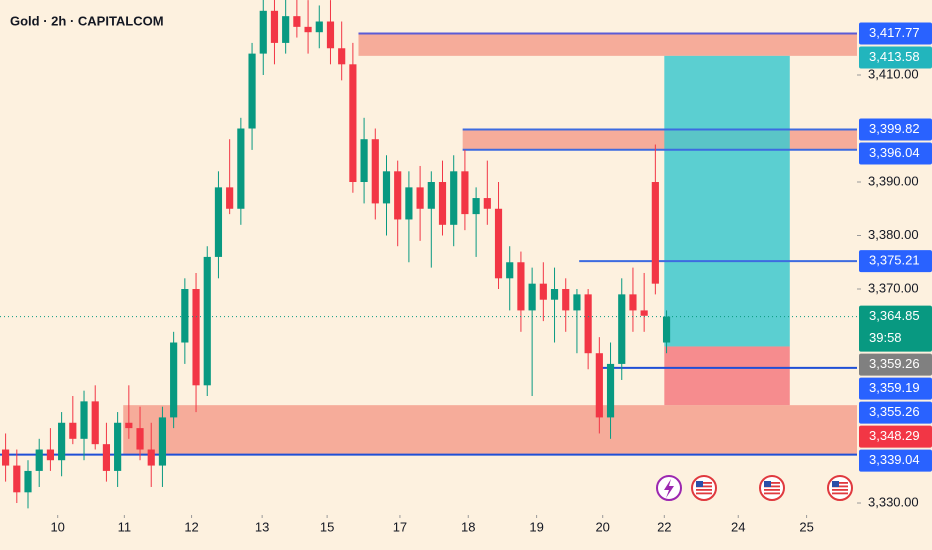 This screenshot has width=932, height=550. Describe the element at coordinates (893, 73) in the screenshot. I see `y-tick-label: 3,410.00` at that location.